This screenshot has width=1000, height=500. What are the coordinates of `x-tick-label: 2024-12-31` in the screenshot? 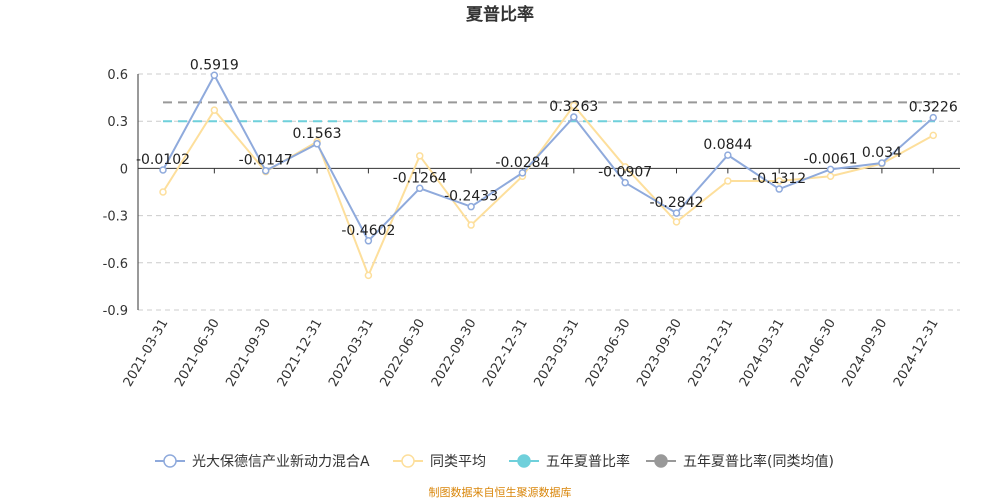 It's located at (916, 353).